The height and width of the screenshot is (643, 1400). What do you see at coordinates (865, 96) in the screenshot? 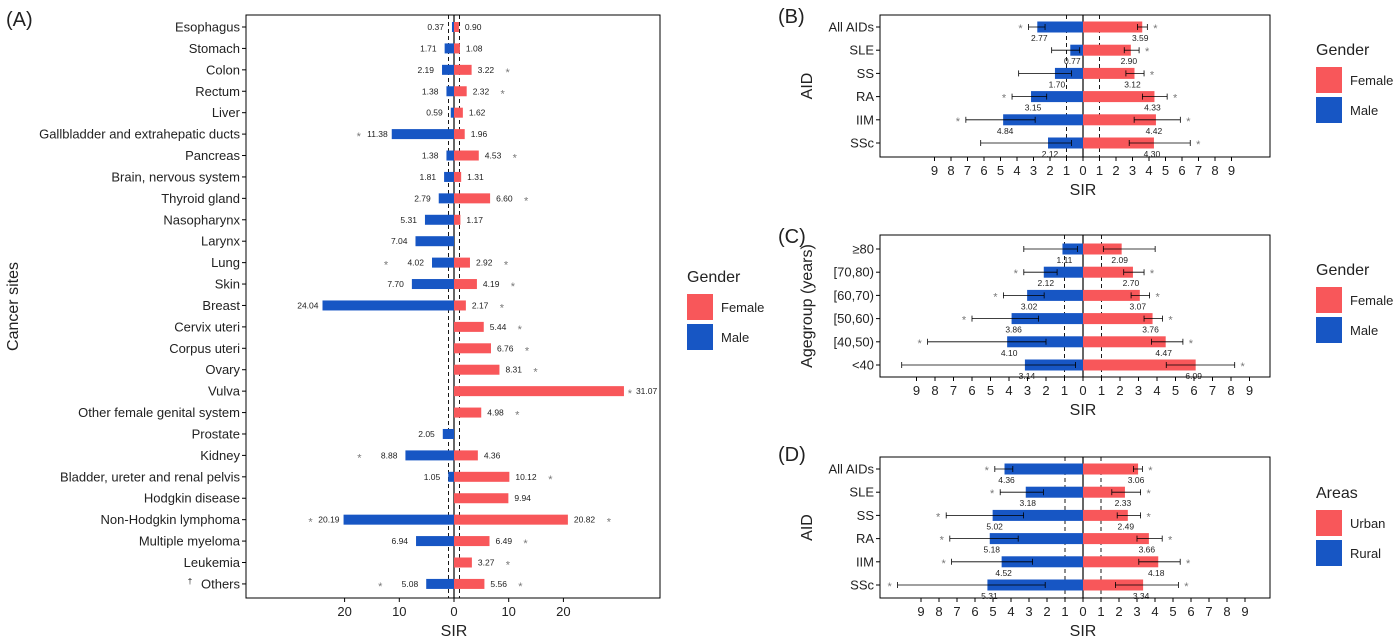
I see `panel-b-category-label: RA` at bounding box center [865, 96].